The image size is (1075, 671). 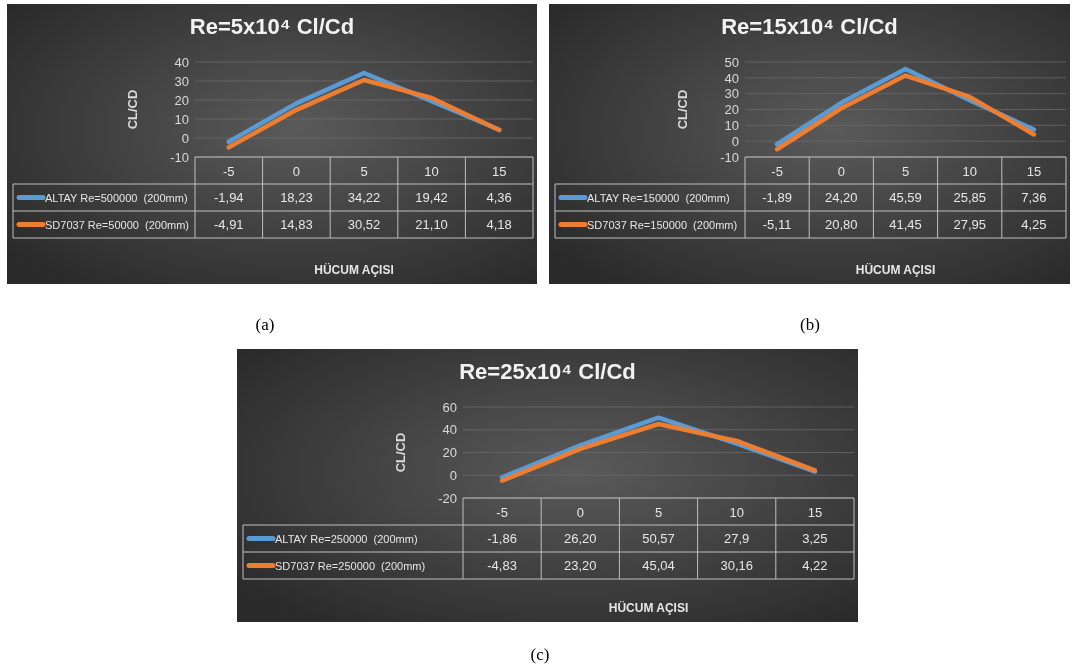 What do you see at coordinates (815, 565) in the screenshot?
I see `data-label: 4,22` at bounding box center [815, 565].